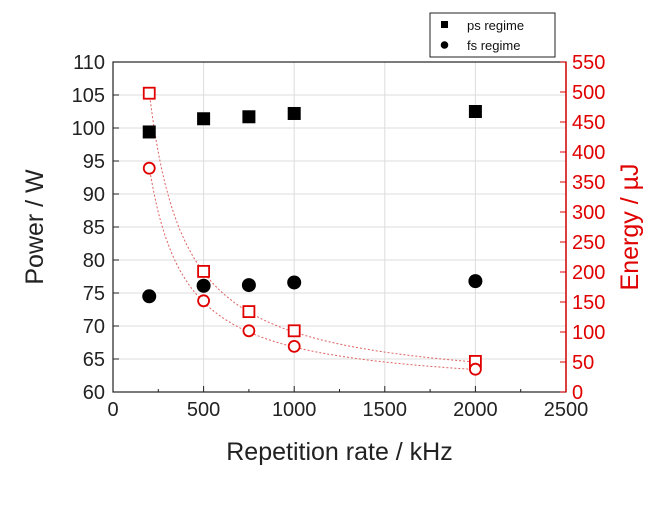 Image resolution: width=658 pixels, height=514 pixels. Describe the element at coordinates (385, 410) in the screenshot. I see `x-tick-label: 1500` at that location.